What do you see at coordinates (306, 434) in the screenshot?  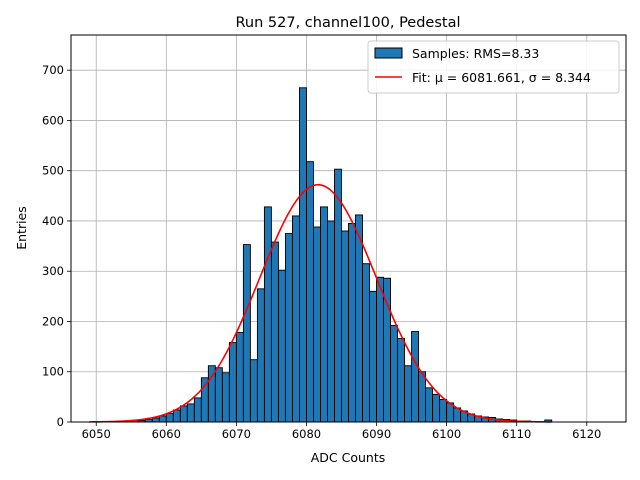 I see `x-tick-label: 6080` at bounding box center [306, 434].